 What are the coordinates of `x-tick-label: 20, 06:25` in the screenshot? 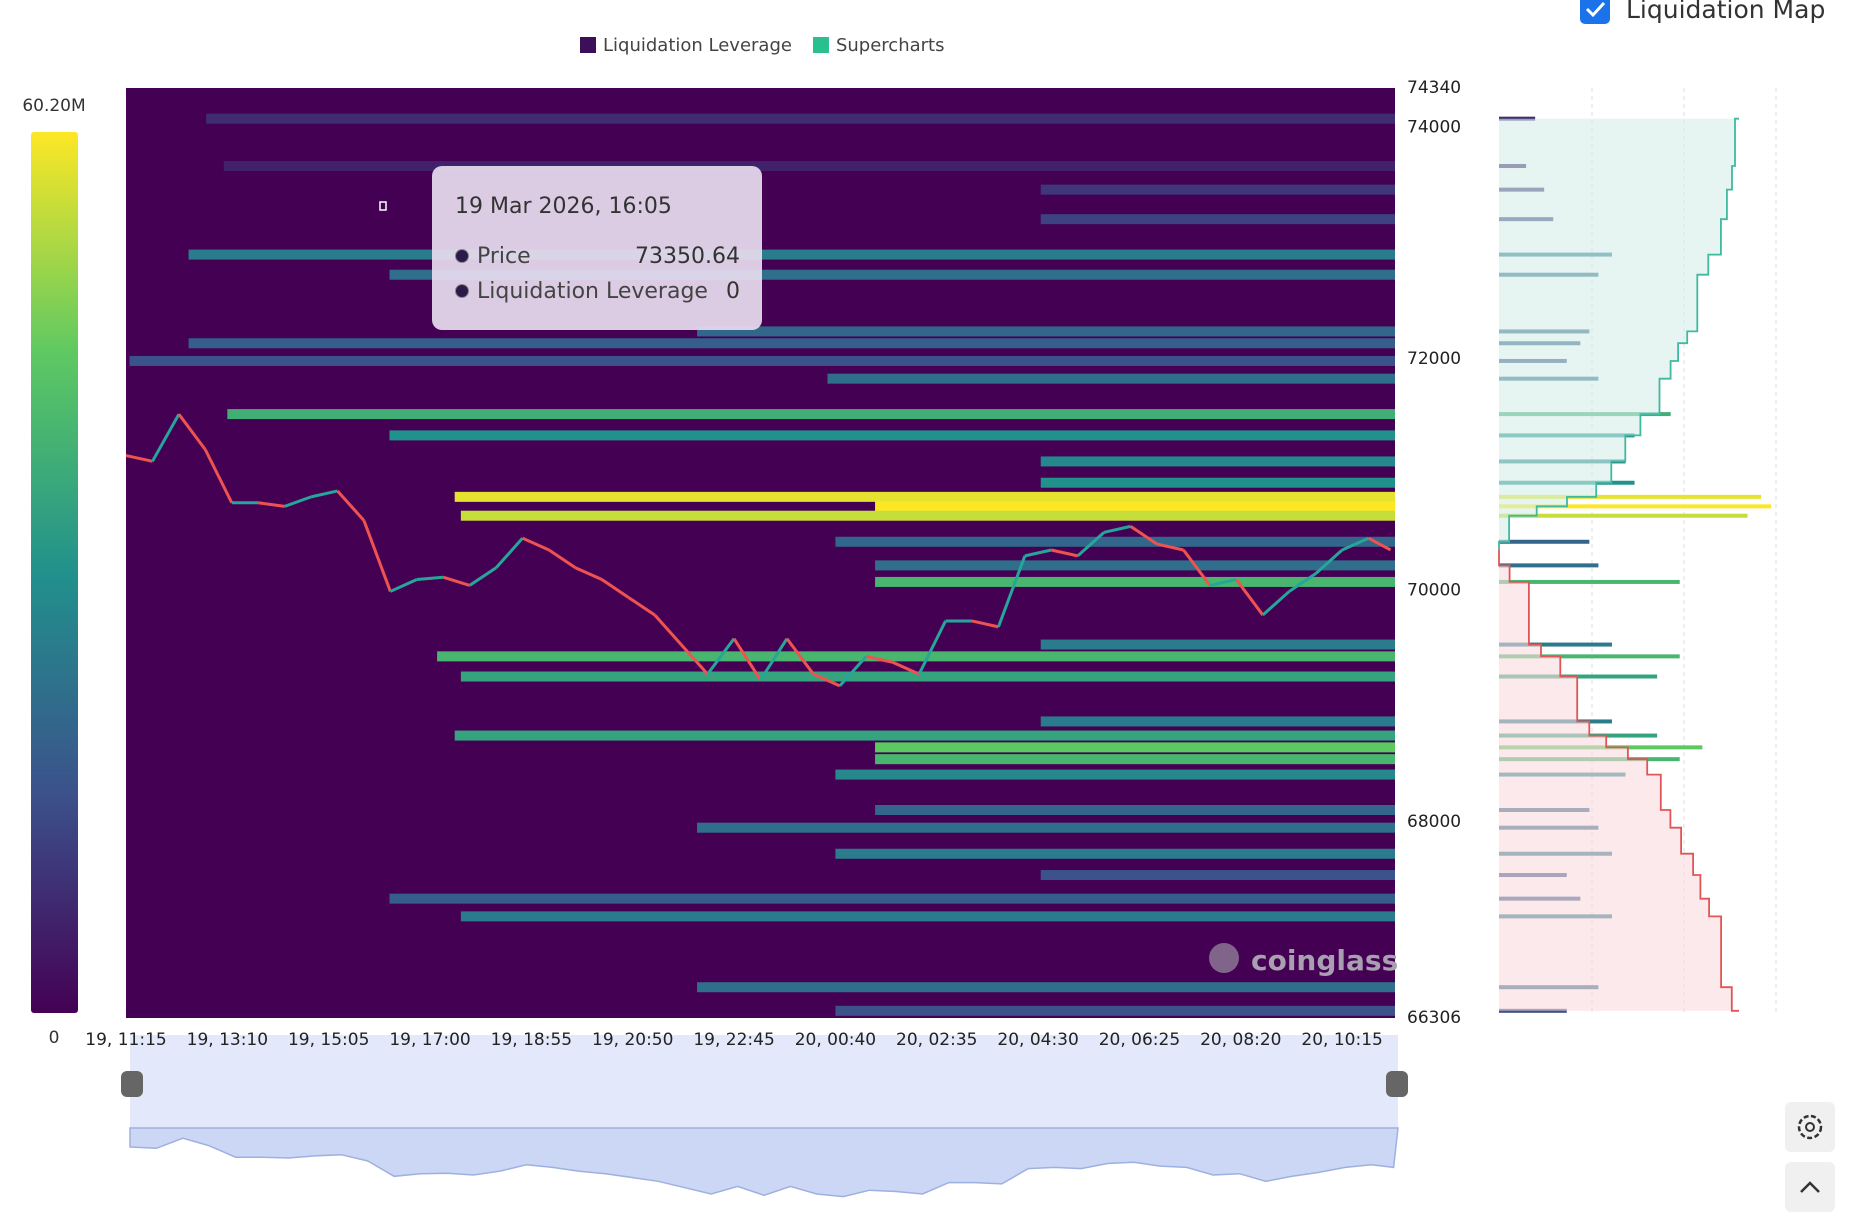 It's located at (1139, 1040).